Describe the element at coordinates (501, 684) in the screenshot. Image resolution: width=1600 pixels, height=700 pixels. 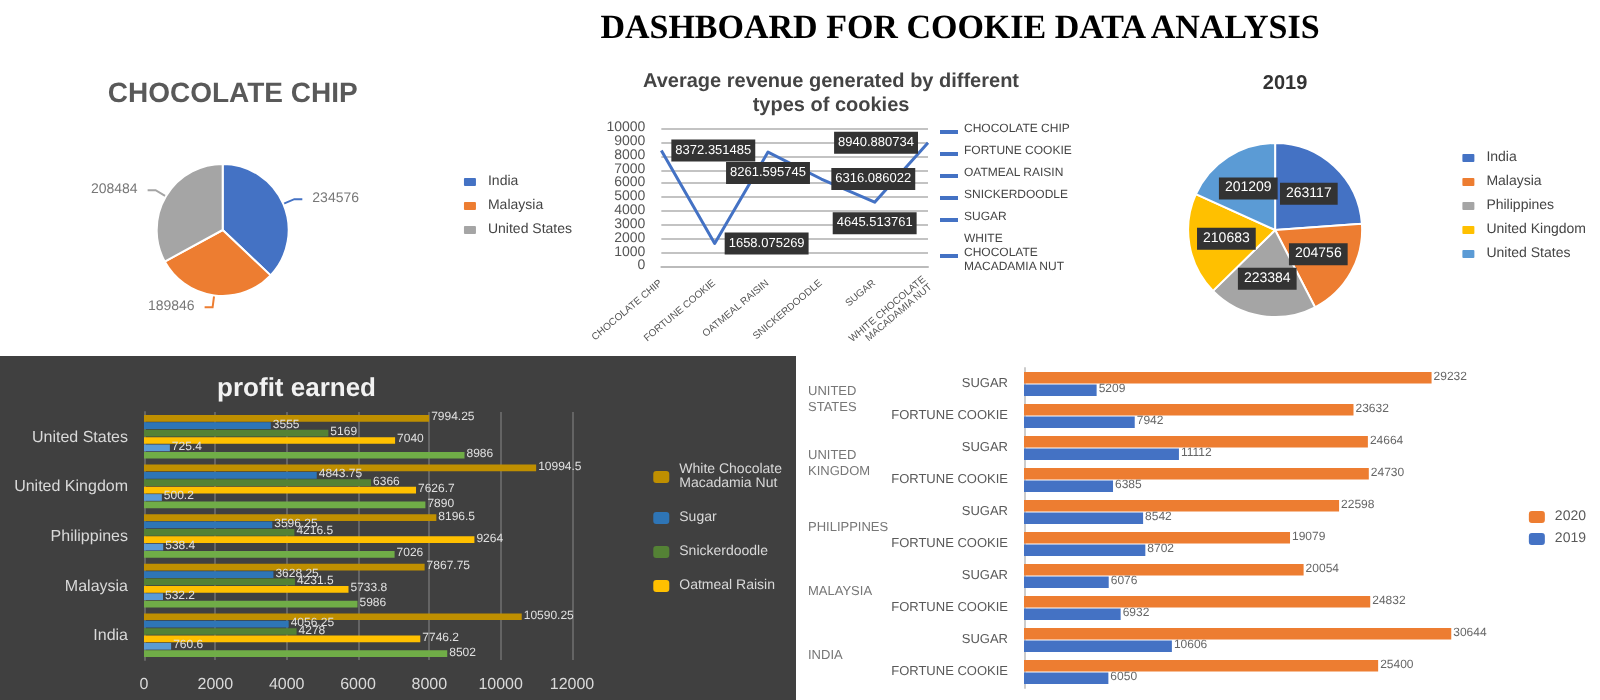
I see `x-tick-label: 10000` at that location.